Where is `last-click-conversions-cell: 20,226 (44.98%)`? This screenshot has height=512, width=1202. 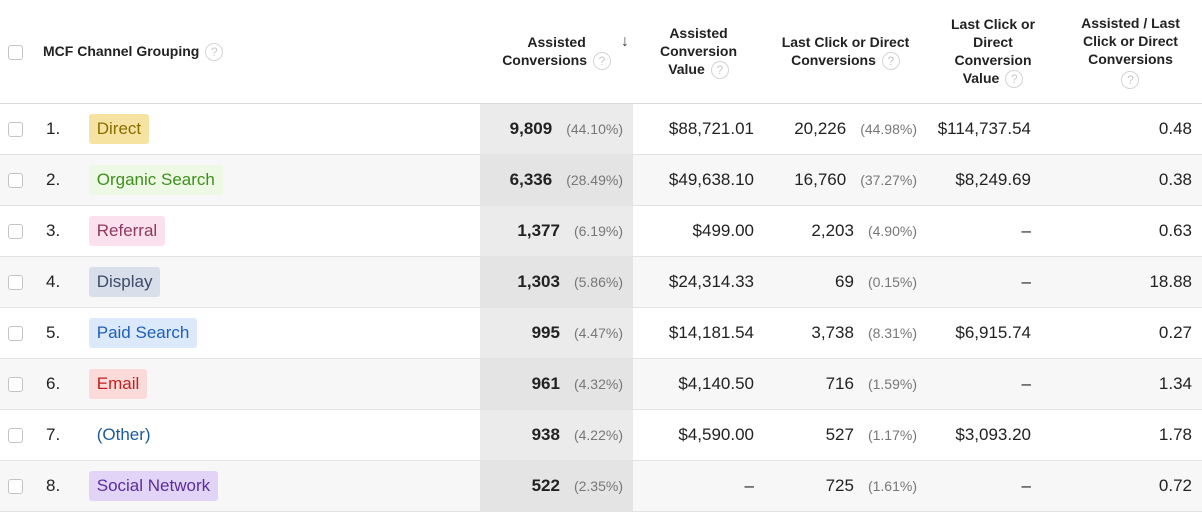 last-click-conversions-cell: 20,226 (44.98%) is located at coordinates (845, 129).